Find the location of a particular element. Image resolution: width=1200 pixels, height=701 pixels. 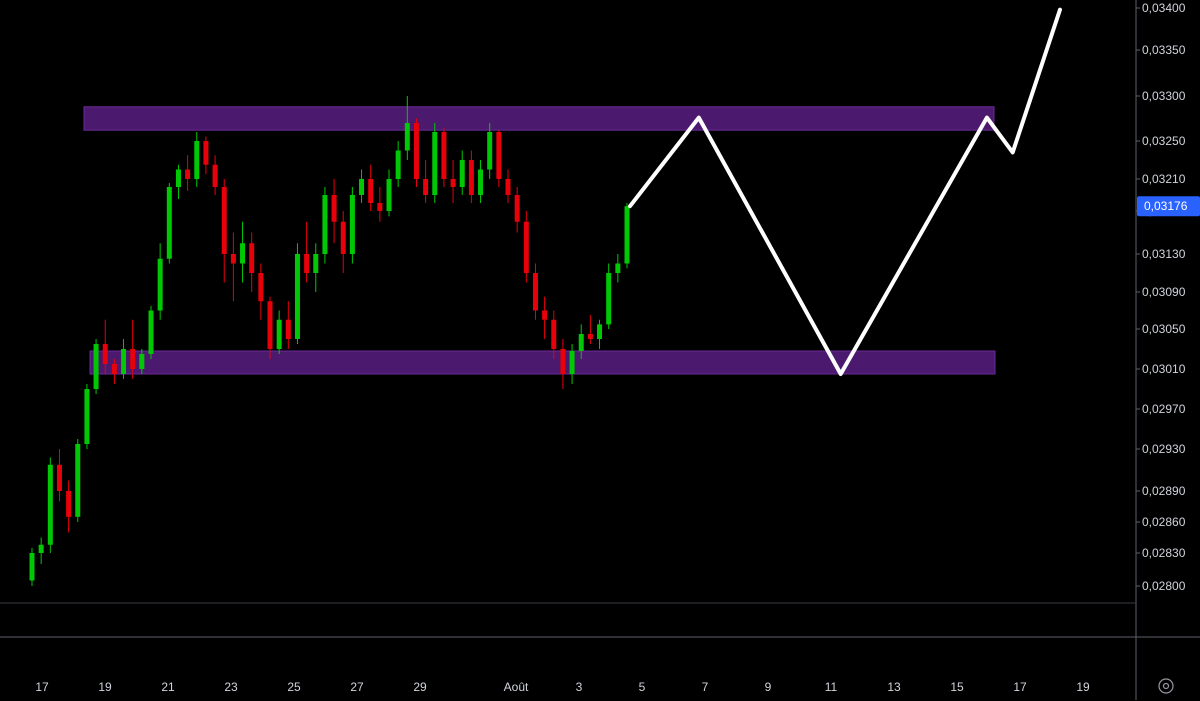

y-tick-label: 0,03090 is located at coordinates (1164, 292).